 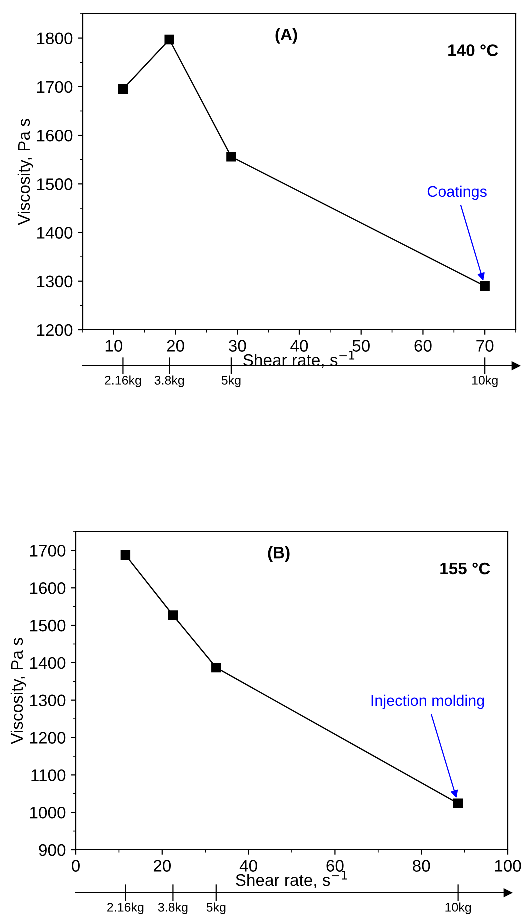 I want to click on x-tick-label: 80, so click(x=421, y=866).